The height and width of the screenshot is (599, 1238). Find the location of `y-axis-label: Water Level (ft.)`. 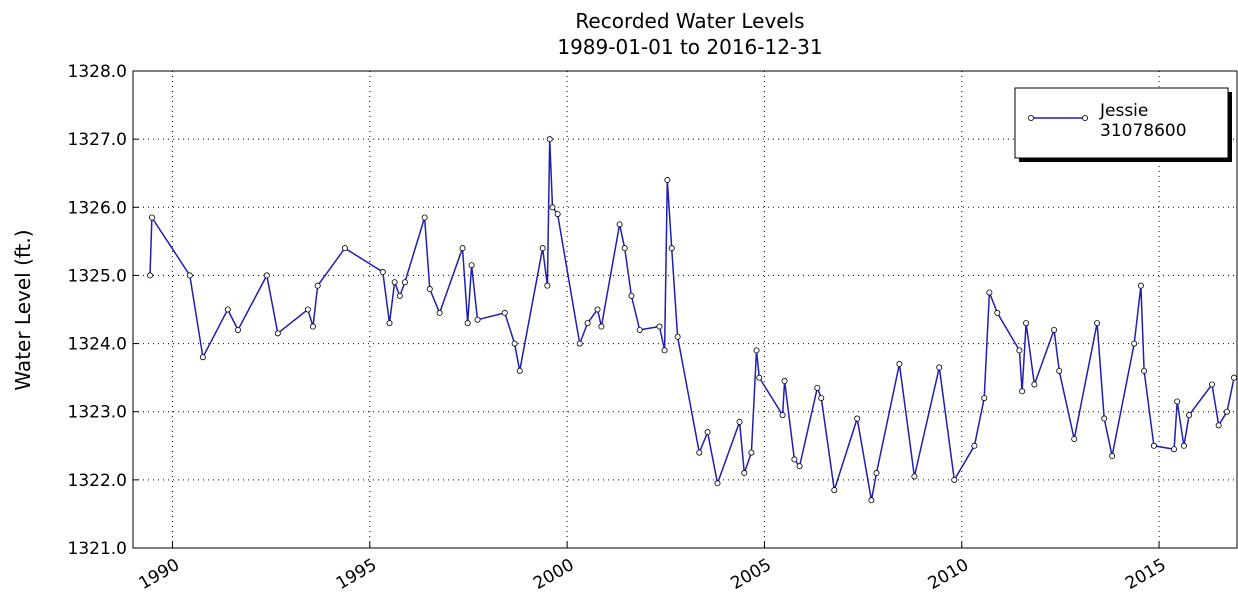

y-axis-label: Water Level (ft.) is located at coordinates (23, 309).